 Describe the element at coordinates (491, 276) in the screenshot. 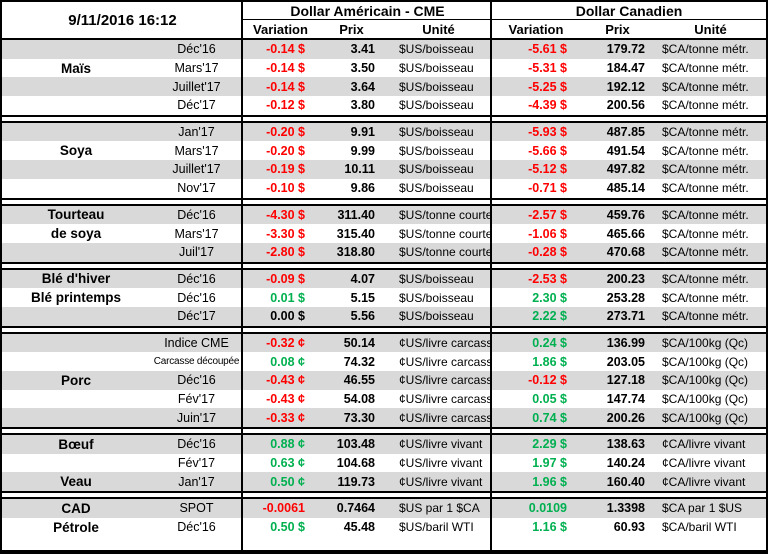

I see `vertical-divider-right` at that location.